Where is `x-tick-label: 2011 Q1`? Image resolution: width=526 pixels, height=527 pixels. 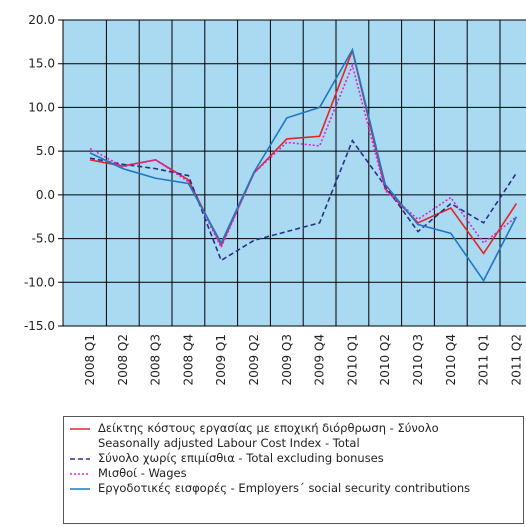
x-tick-label: 2011 Q1 is located at coordinates (484, 359).